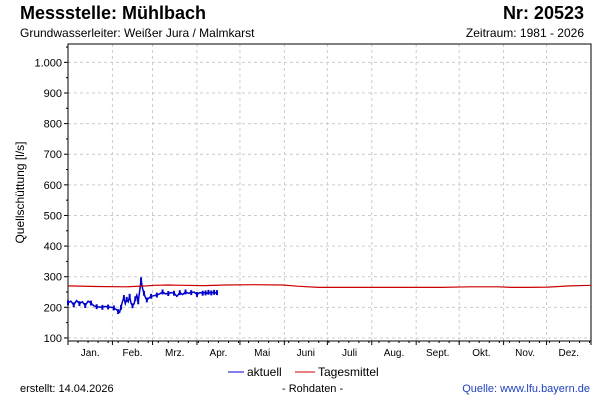 This screenshot has height=400, width=600. What do you see at coordinates (348, 372) in the screenshot?
I see `legend-label-tagesmittel: Tagesmittel` at bounding box center [348, 372].